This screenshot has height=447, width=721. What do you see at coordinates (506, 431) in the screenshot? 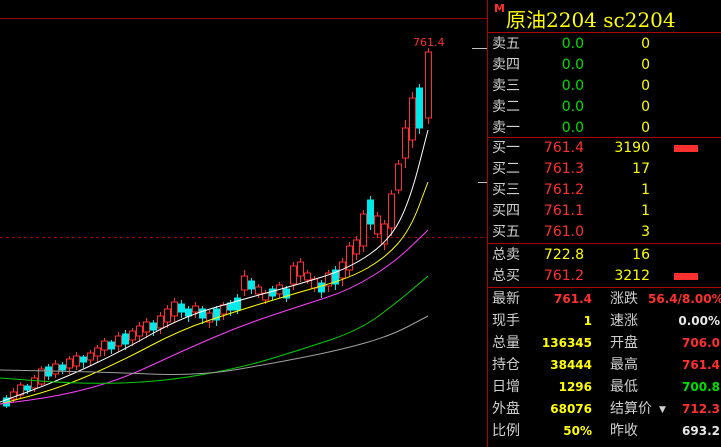
I see `stat-label: 比例` at bounding box center [506, 431].